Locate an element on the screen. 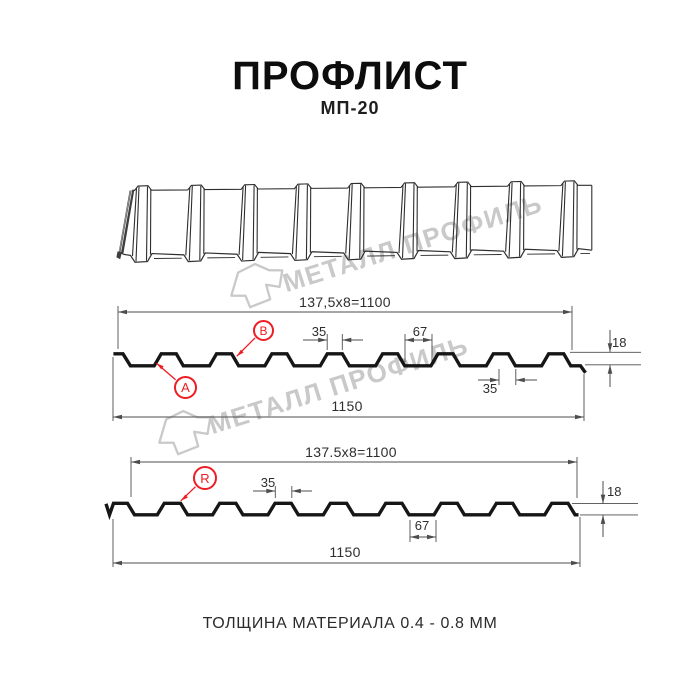 The width and height of the screenshot is (700, 700). marker-side-r: R is located at coordinates (205, 478).